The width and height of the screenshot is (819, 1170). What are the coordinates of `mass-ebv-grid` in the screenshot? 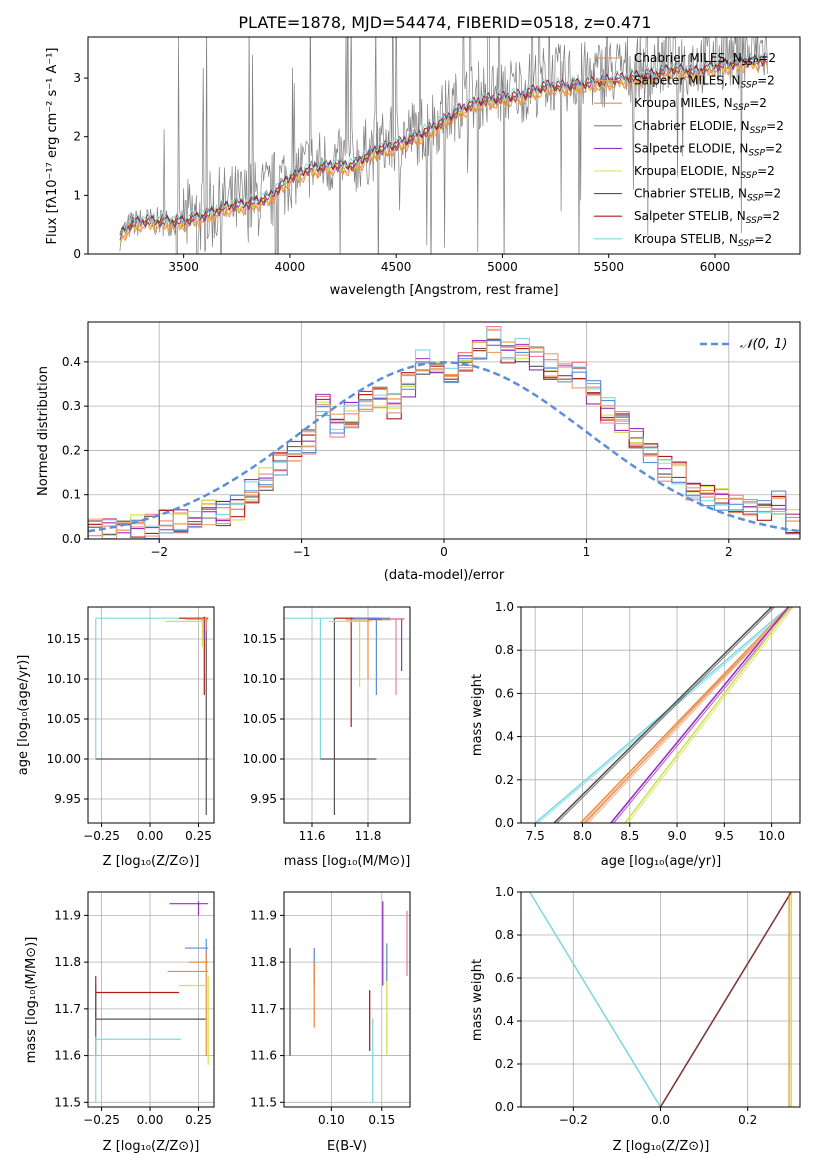 It's located at (347, 999).